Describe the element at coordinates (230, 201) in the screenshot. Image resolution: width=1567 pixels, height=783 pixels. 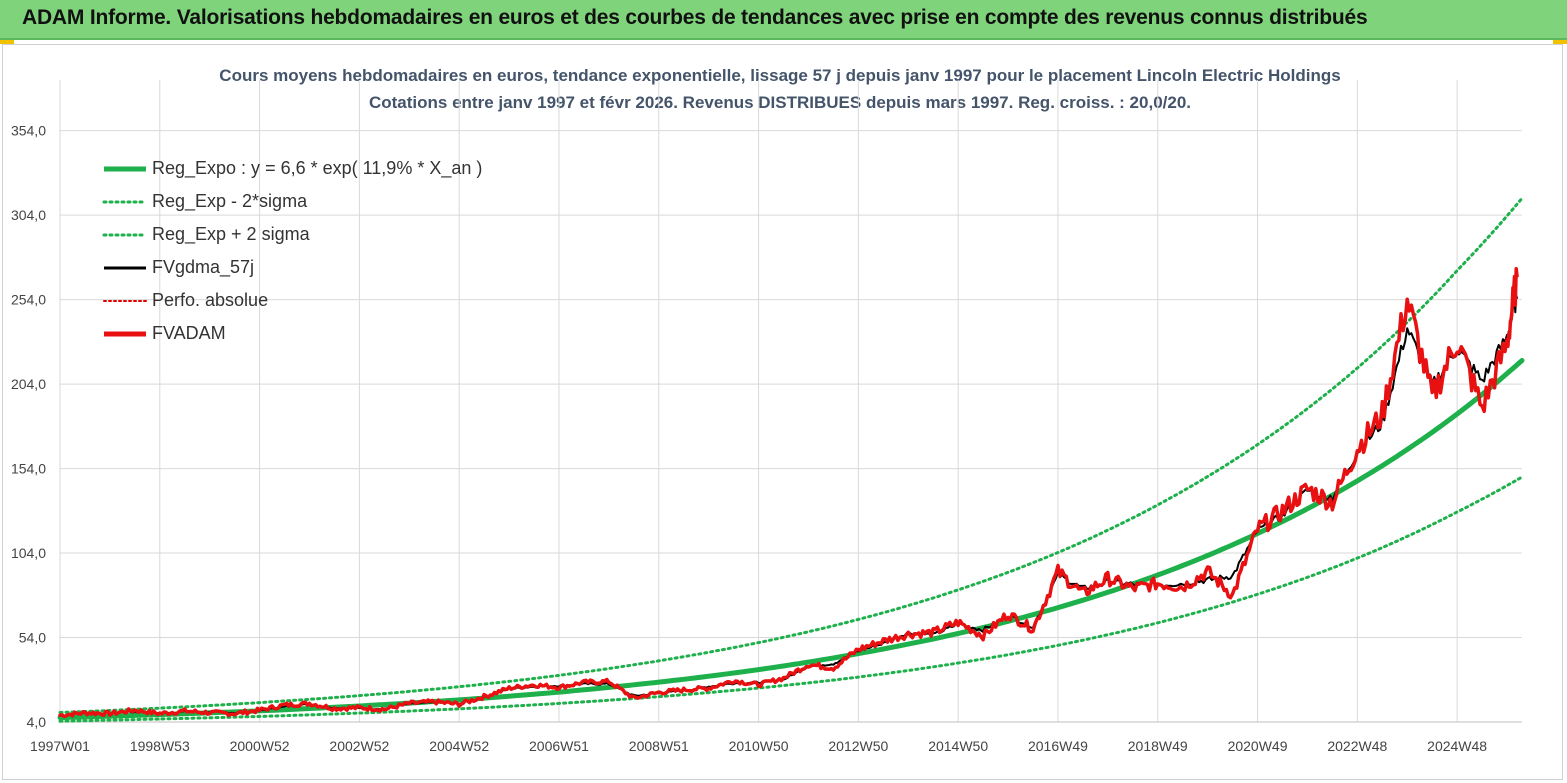
I see `legend-label: Reg_Exp - 2*sigma` at that location.